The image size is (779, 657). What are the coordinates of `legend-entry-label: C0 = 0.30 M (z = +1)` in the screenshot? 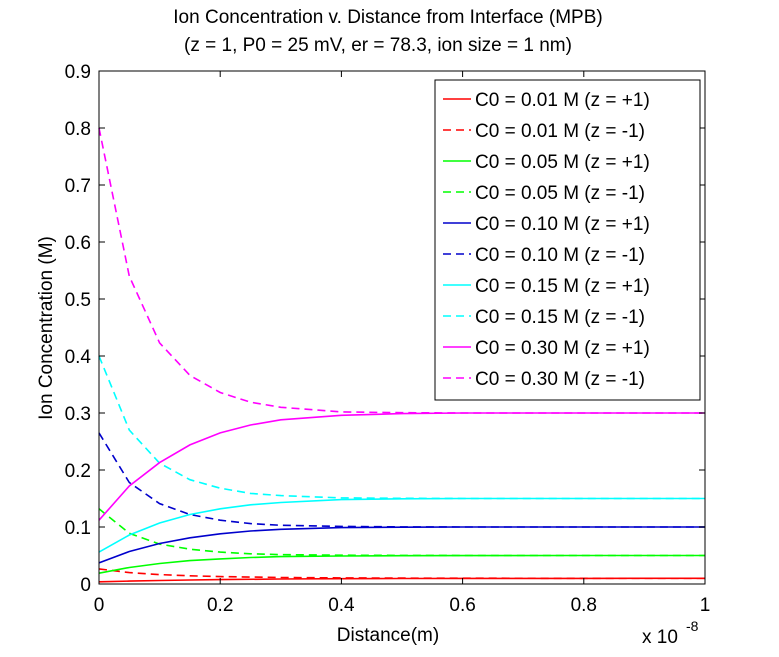 It's located at (562, 348).